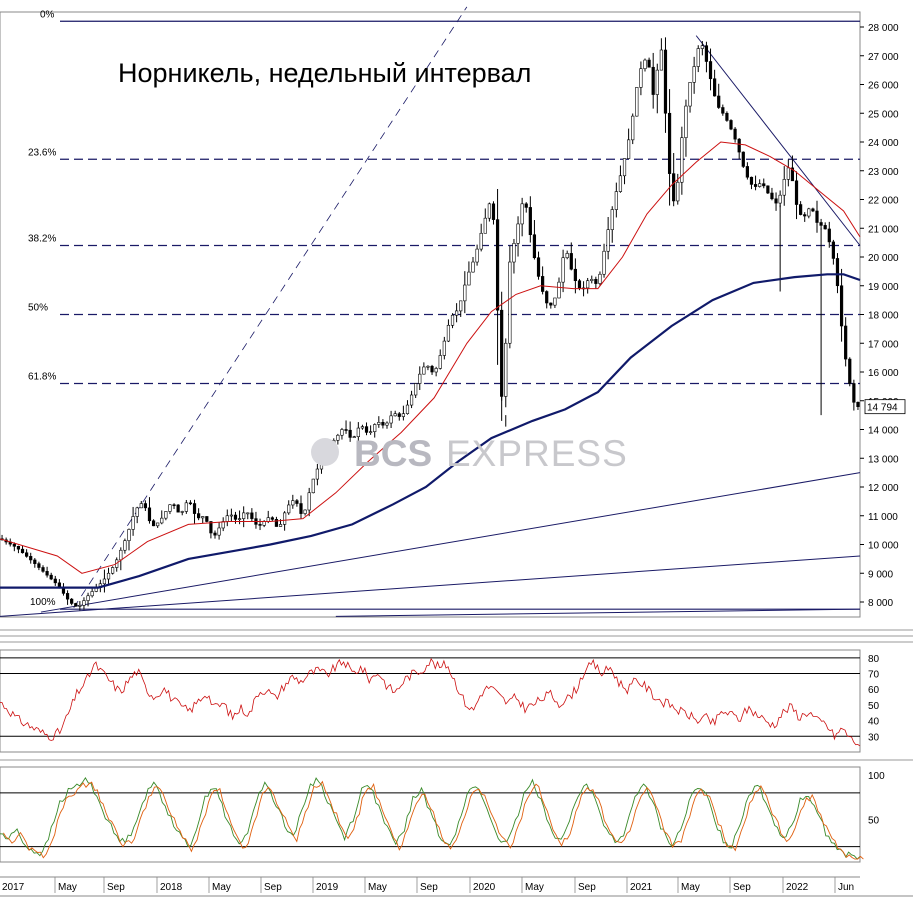 The width and height of the screenshot is (913, 897). I want to click on fib-label: 50%, so click(38, 308).